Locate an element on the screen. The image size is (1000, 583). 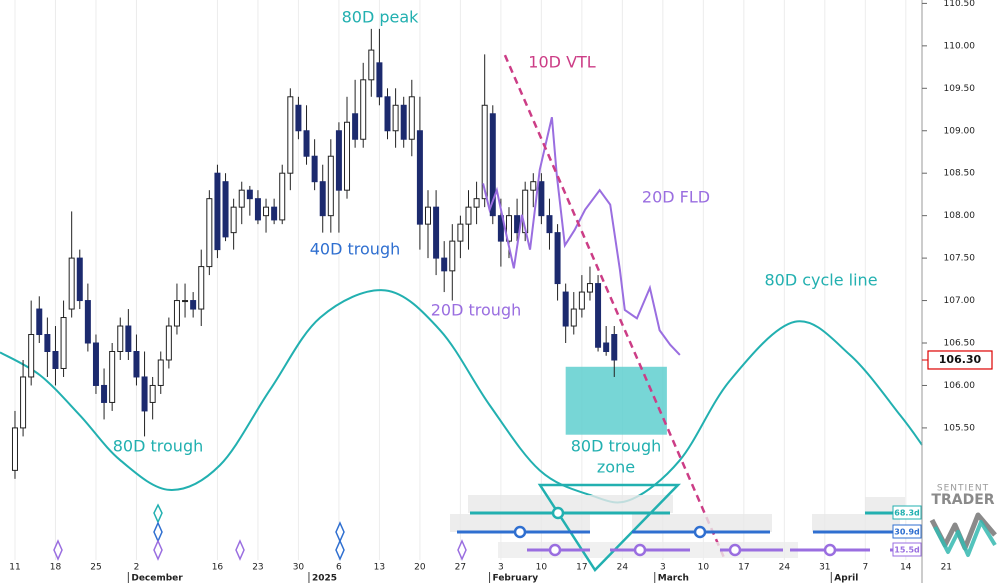
month-label: February is located at coordinates (516, 578).